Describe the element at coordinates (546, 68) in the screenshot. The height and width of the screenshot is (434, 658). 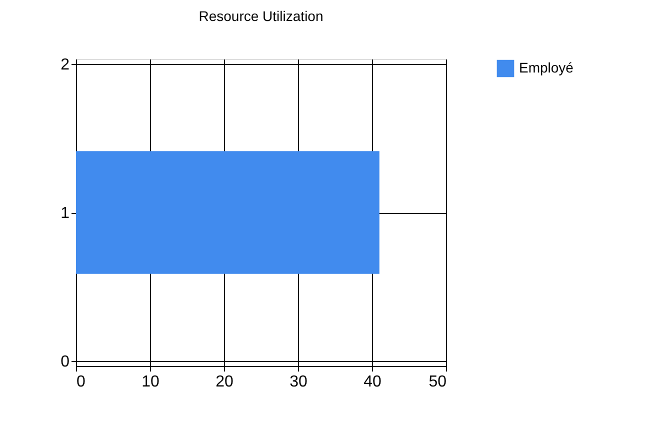
I see `legend-label: Employé` at that location.